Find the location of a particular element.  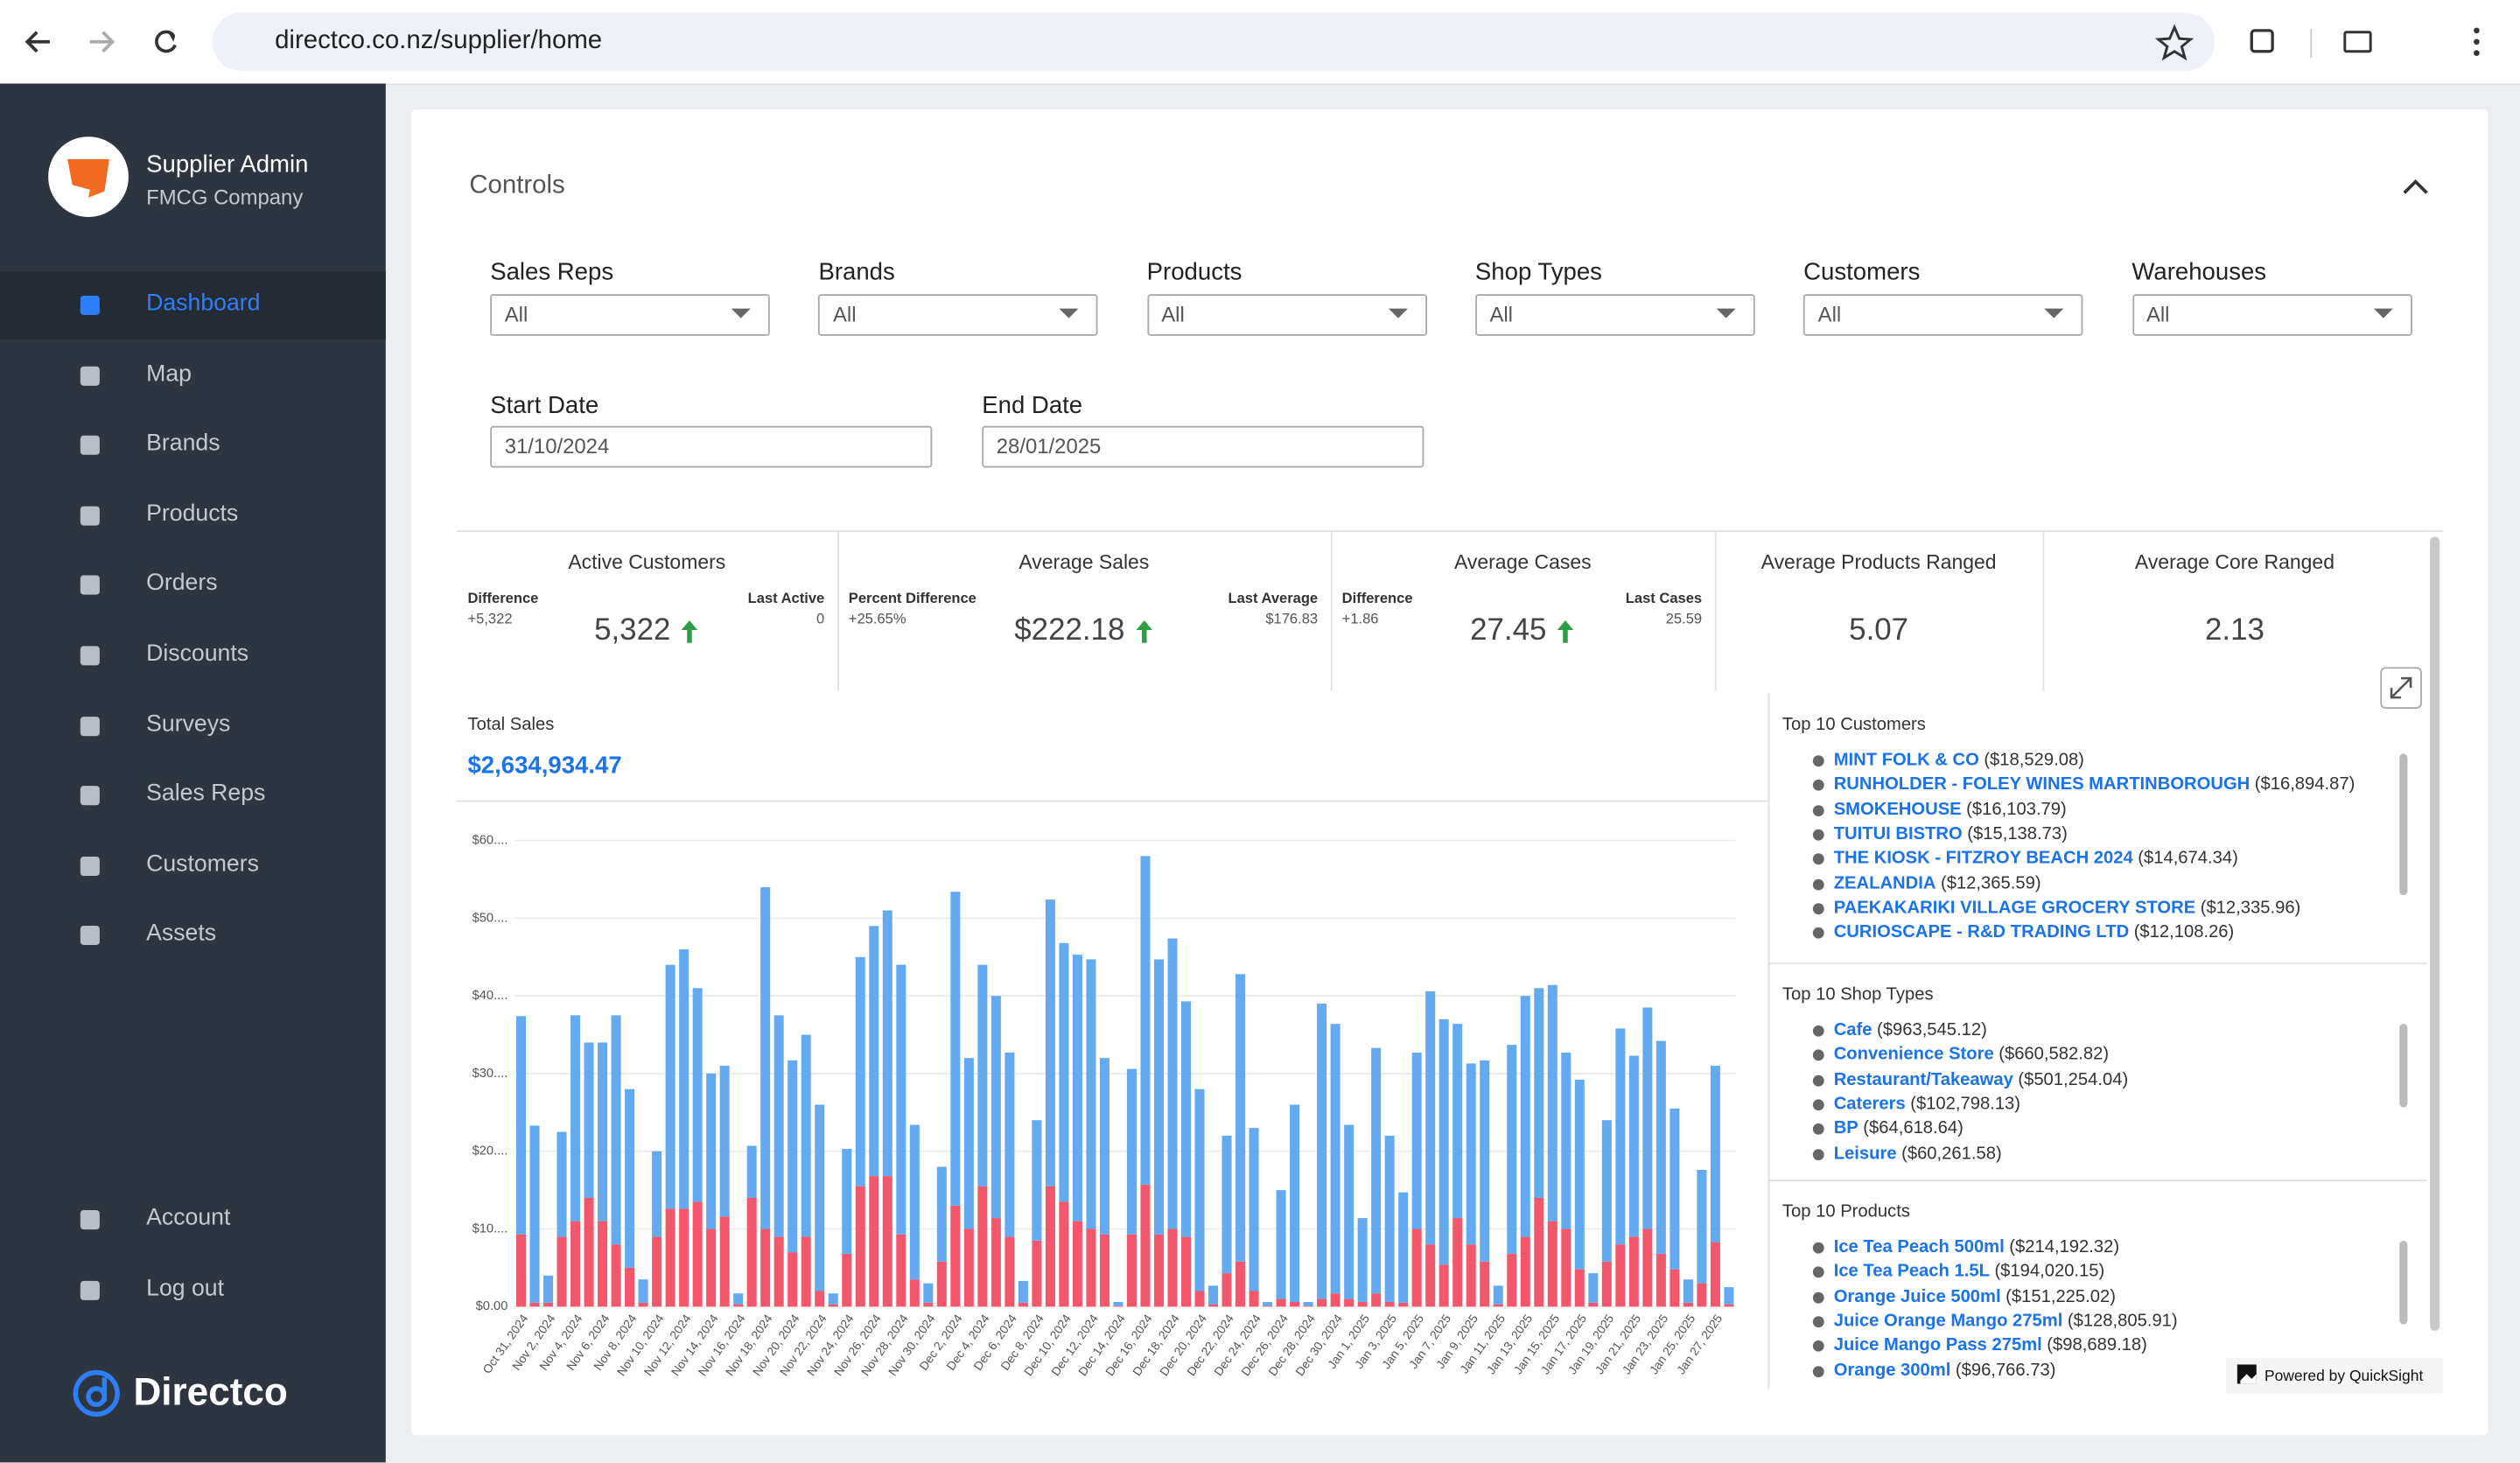

list-item: SMOKEHOUSE ($16,103.79) is located at coordinates (1950, 809).